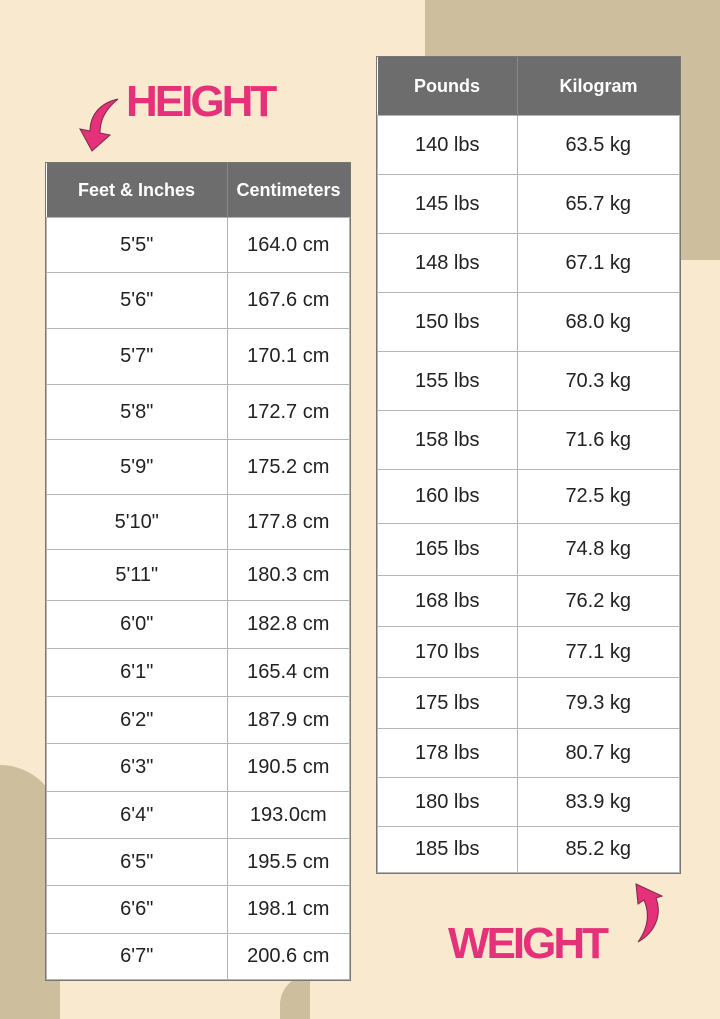 The height and width of the screenshot is (1019, 720). Describe the element at coordinates (288, 815) in the screenshot. I see `cell-metric: 193.0cm` at that location.